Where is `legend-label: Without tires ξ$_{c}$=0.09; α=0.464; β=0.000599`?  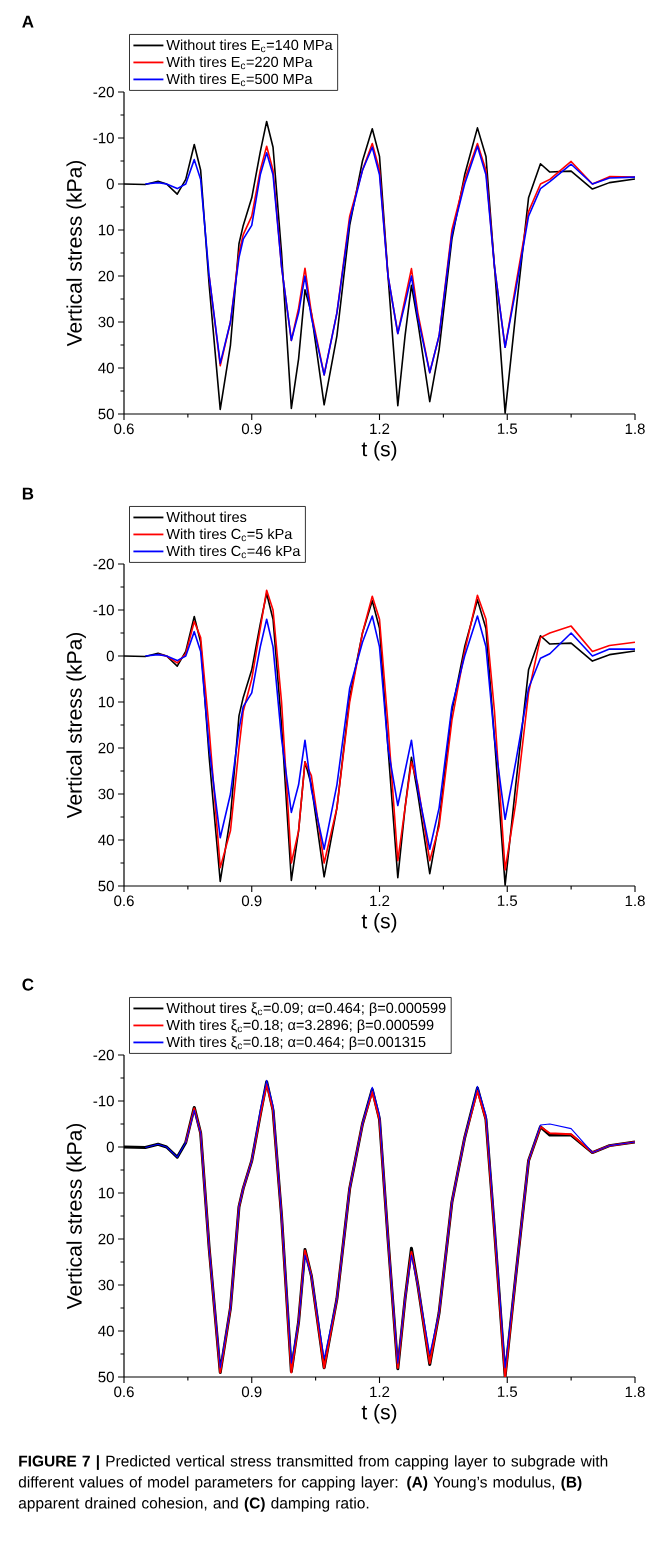 legend-label: Without tires ξ$_{c}$=0.09; α=0.464; β=0.000599 is located at coordinates (306, 1009).